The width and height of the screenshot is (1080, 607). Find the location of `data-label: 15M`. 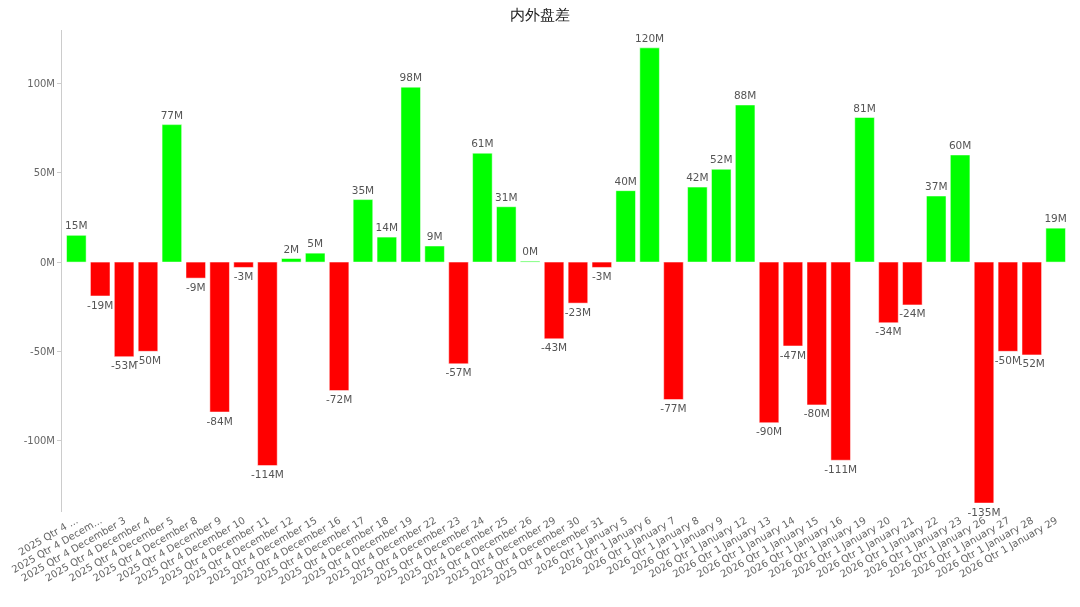

data-label: 15M is located at coordinates (76, 225).